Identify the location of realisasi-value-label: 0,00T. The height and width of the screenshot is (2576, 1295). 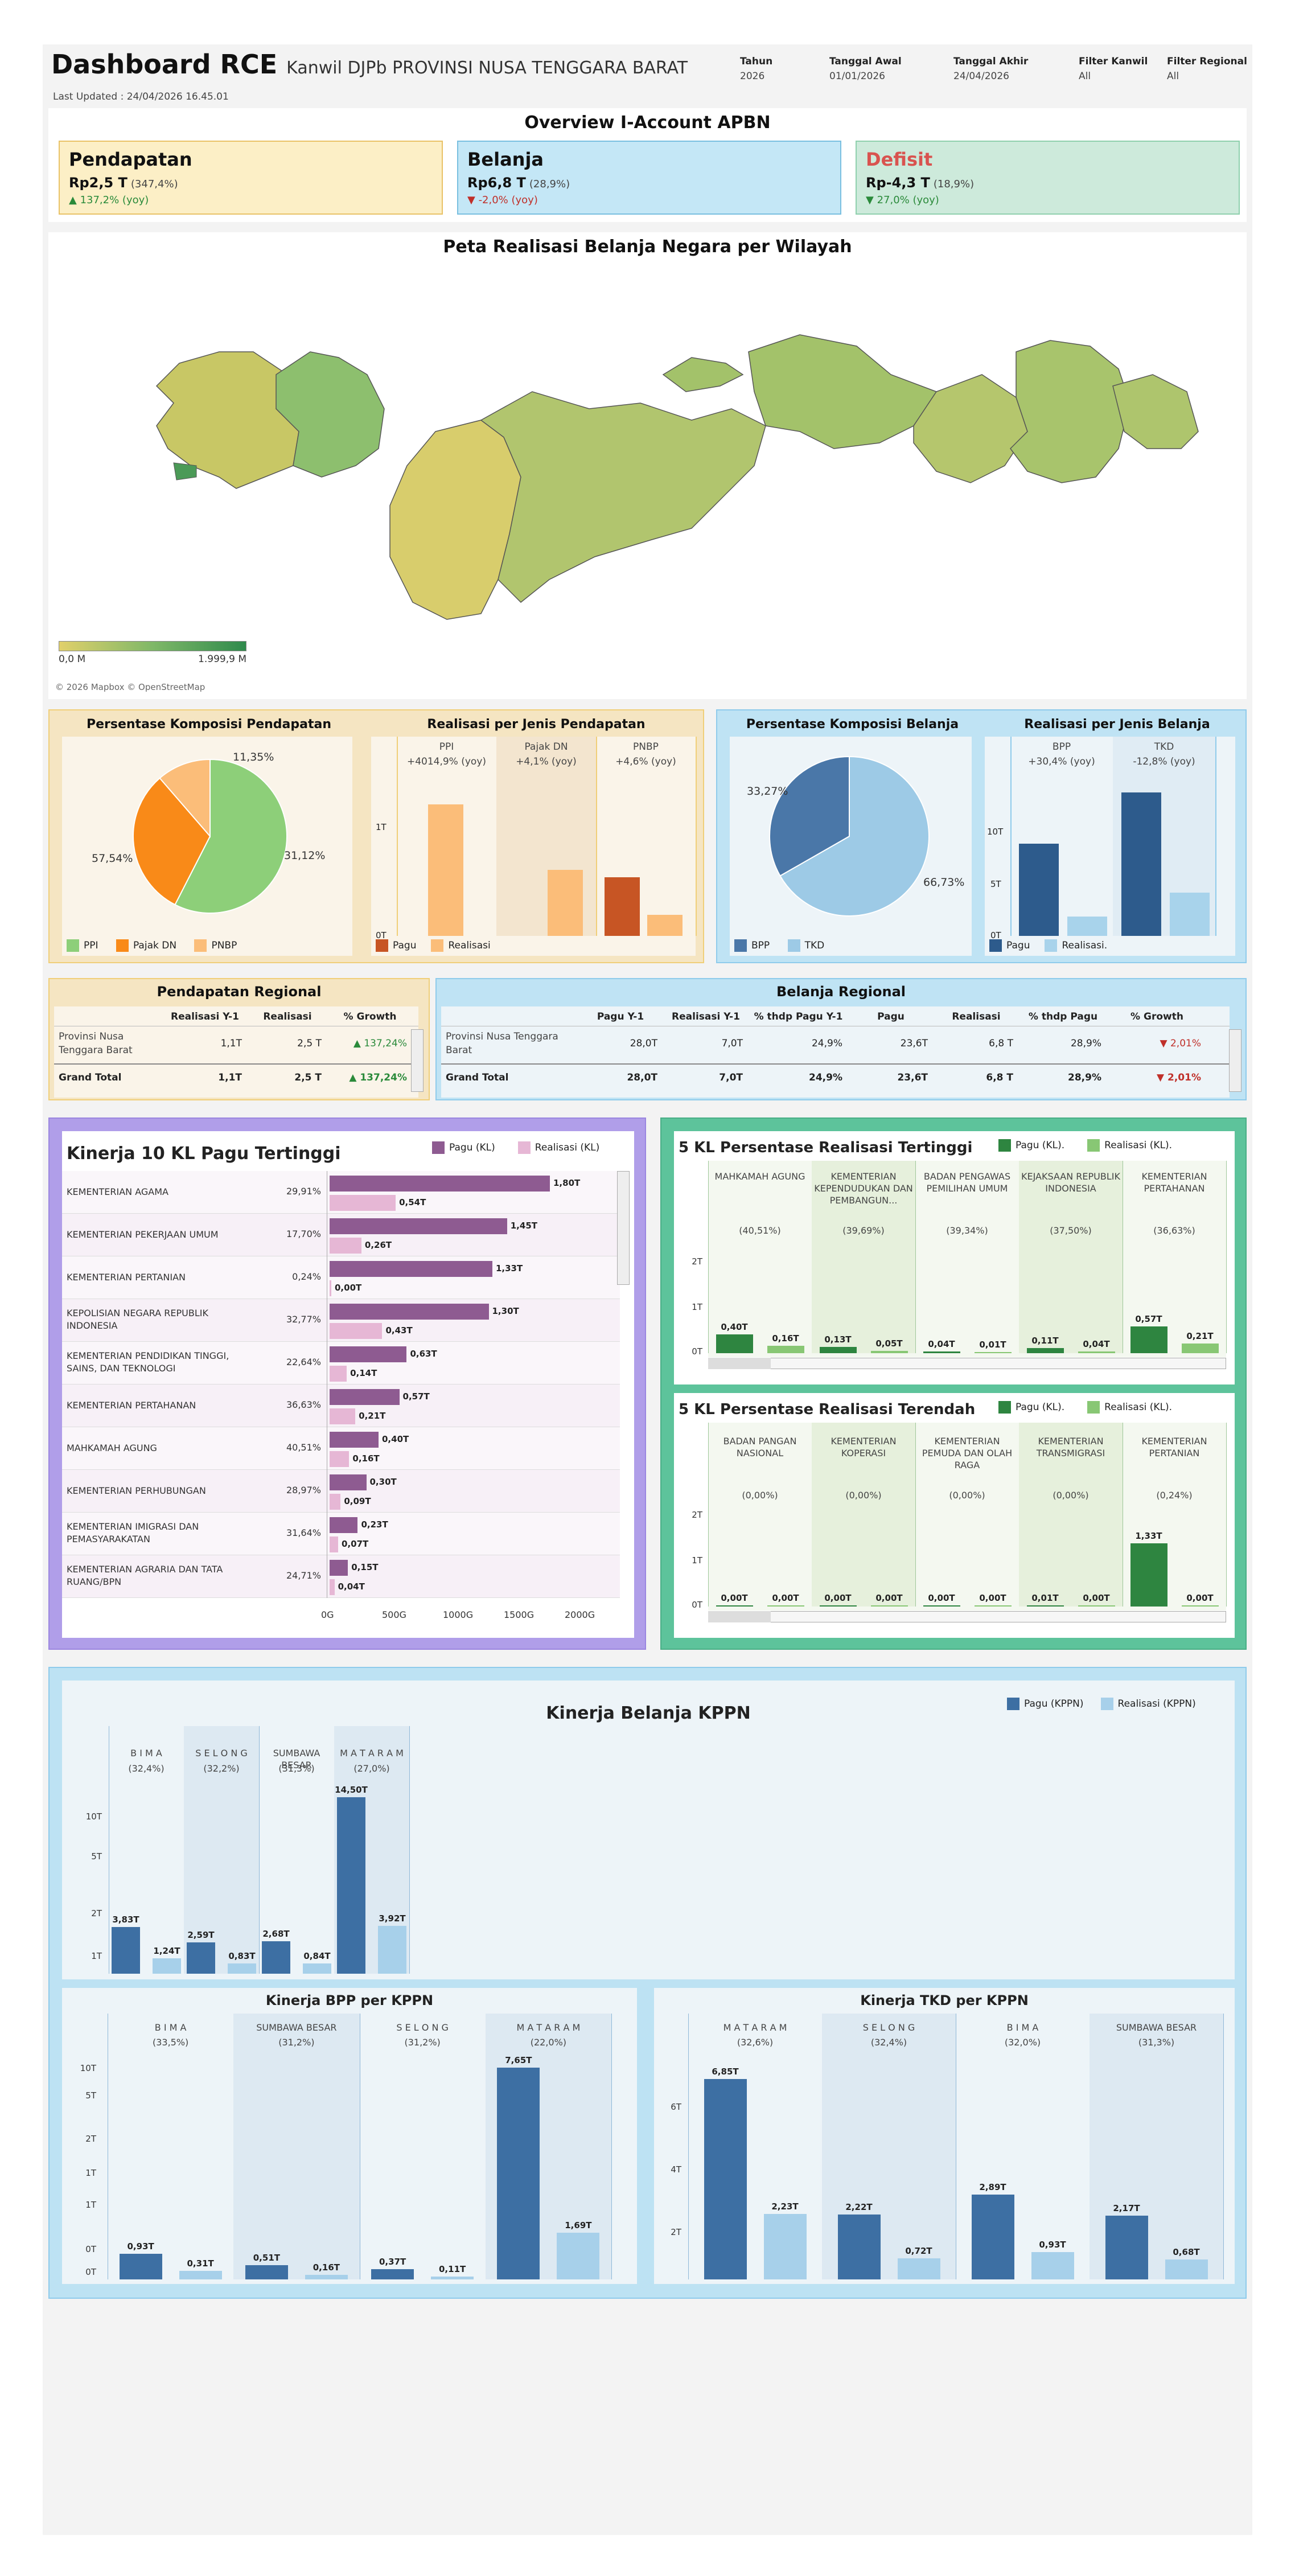
(1096, 1598).